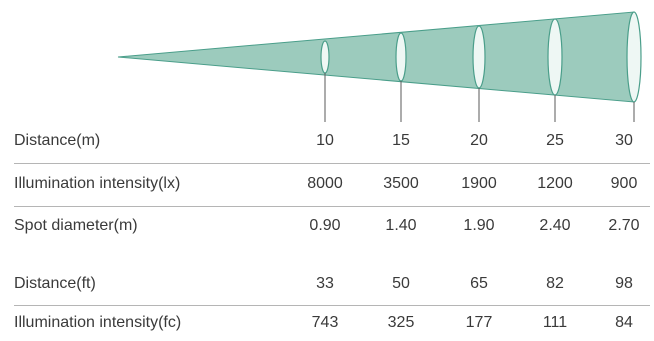 This screenshot has width=654, height=341. I want to click on cell: 1.90, so click(479, 225).